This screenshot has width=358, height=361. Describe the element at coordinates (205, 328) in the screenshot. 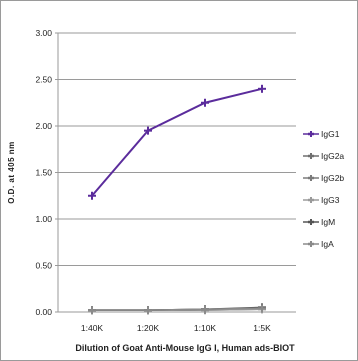

I see `x-tick-label: 1:10K` at that location.